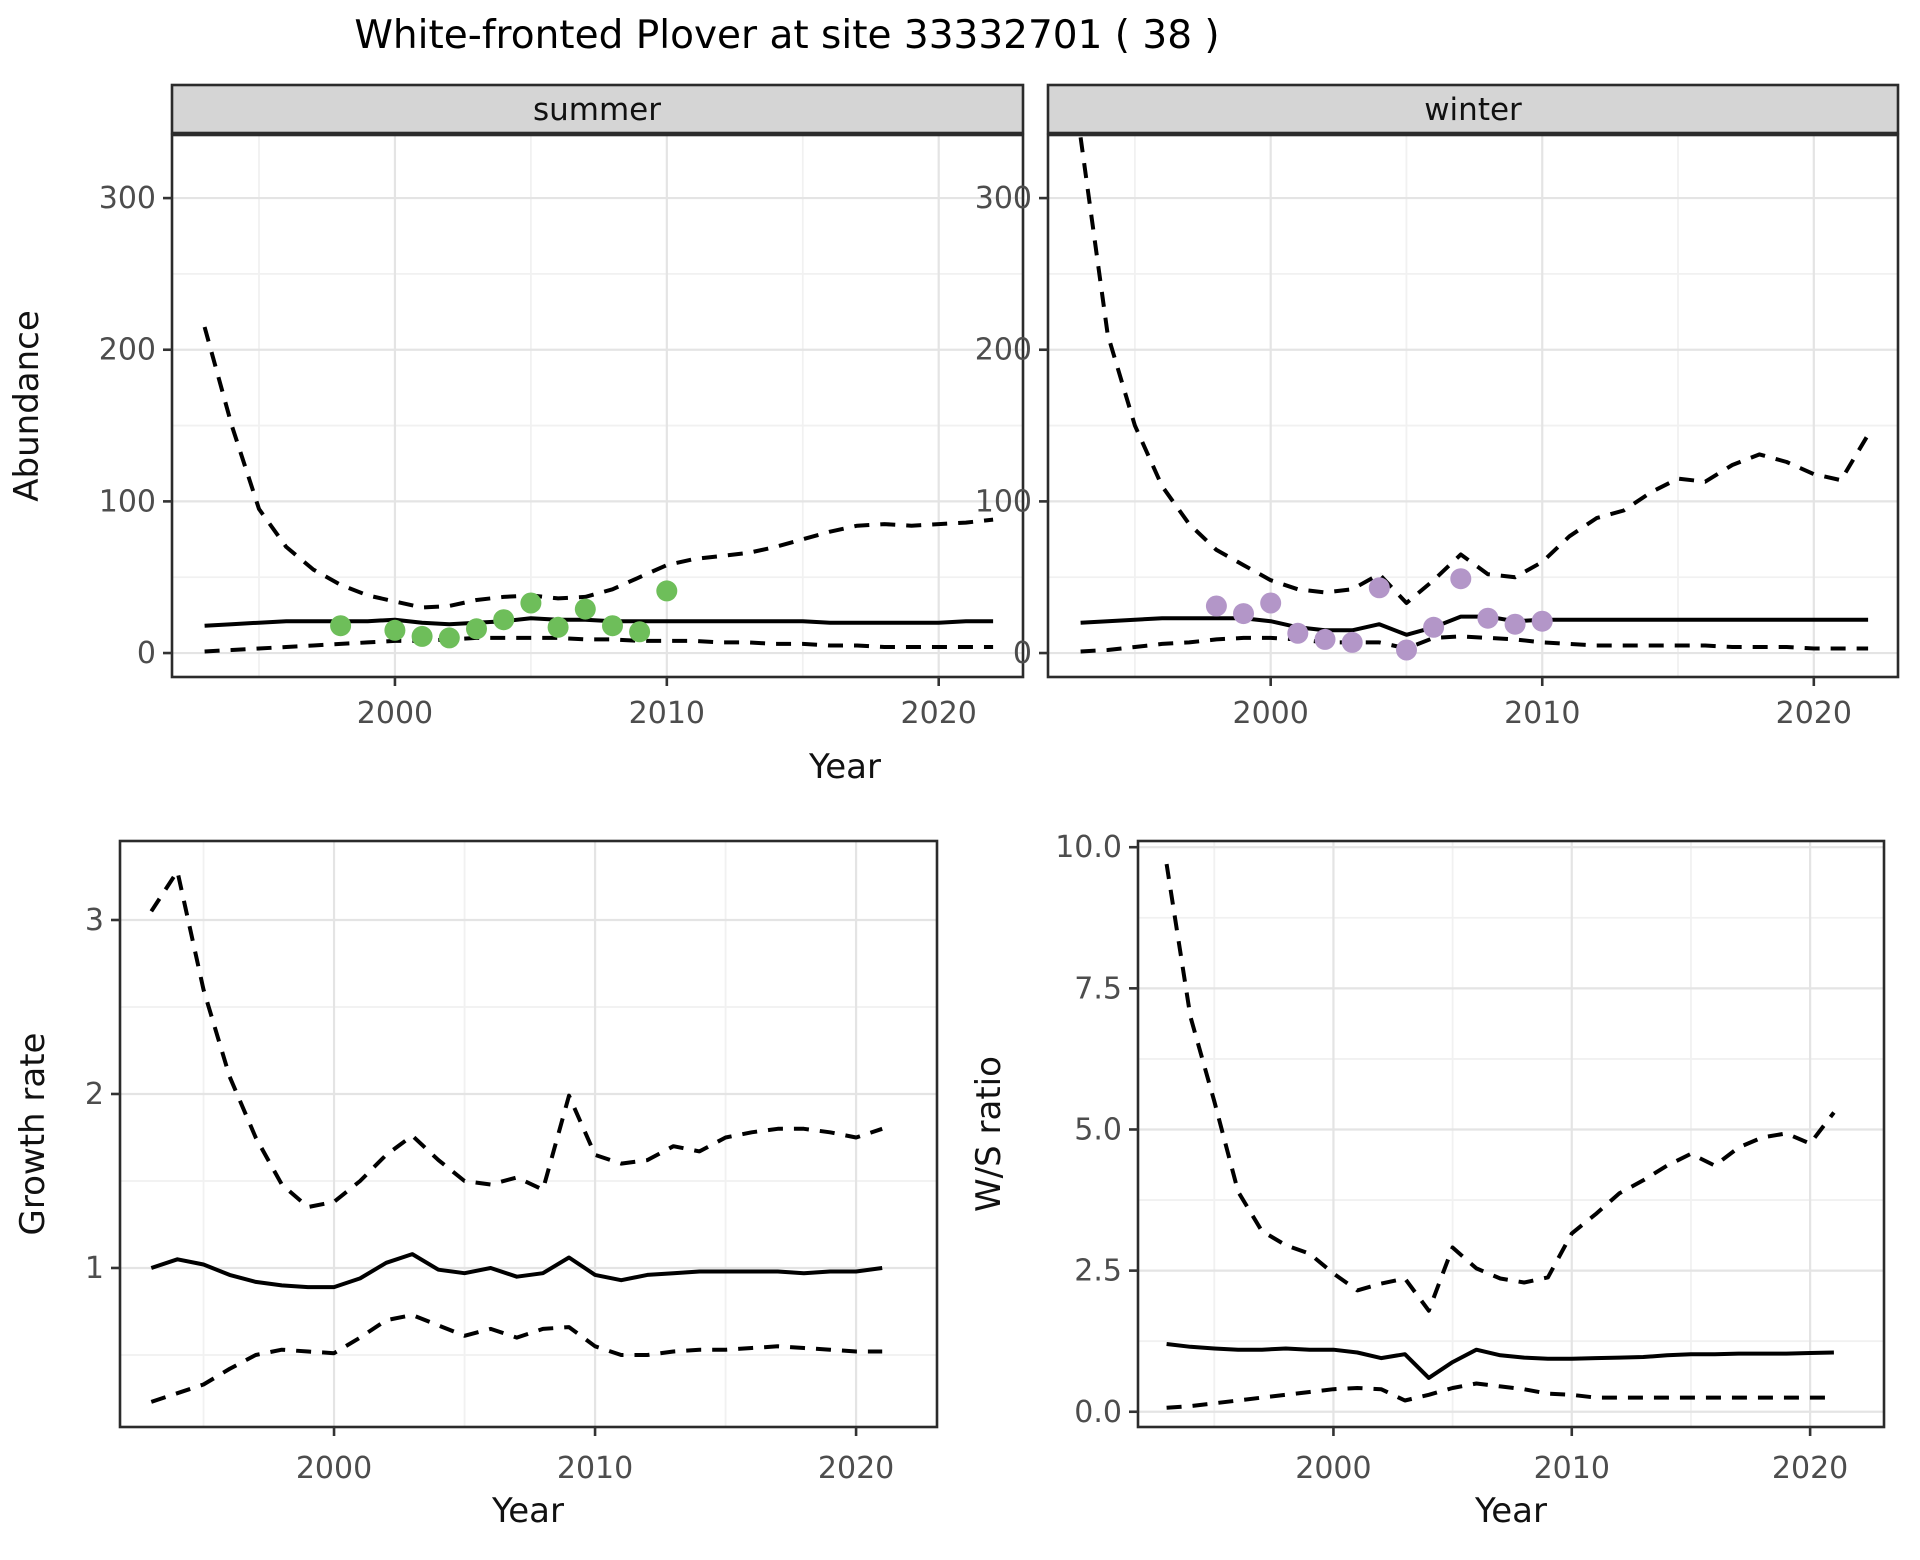 The image size is (1920, 1560). What do you see at coordinates (1098, 1412) in the screenshot?
I see `y-tick-label: 0.0` at bounding box center [1098, 1412].